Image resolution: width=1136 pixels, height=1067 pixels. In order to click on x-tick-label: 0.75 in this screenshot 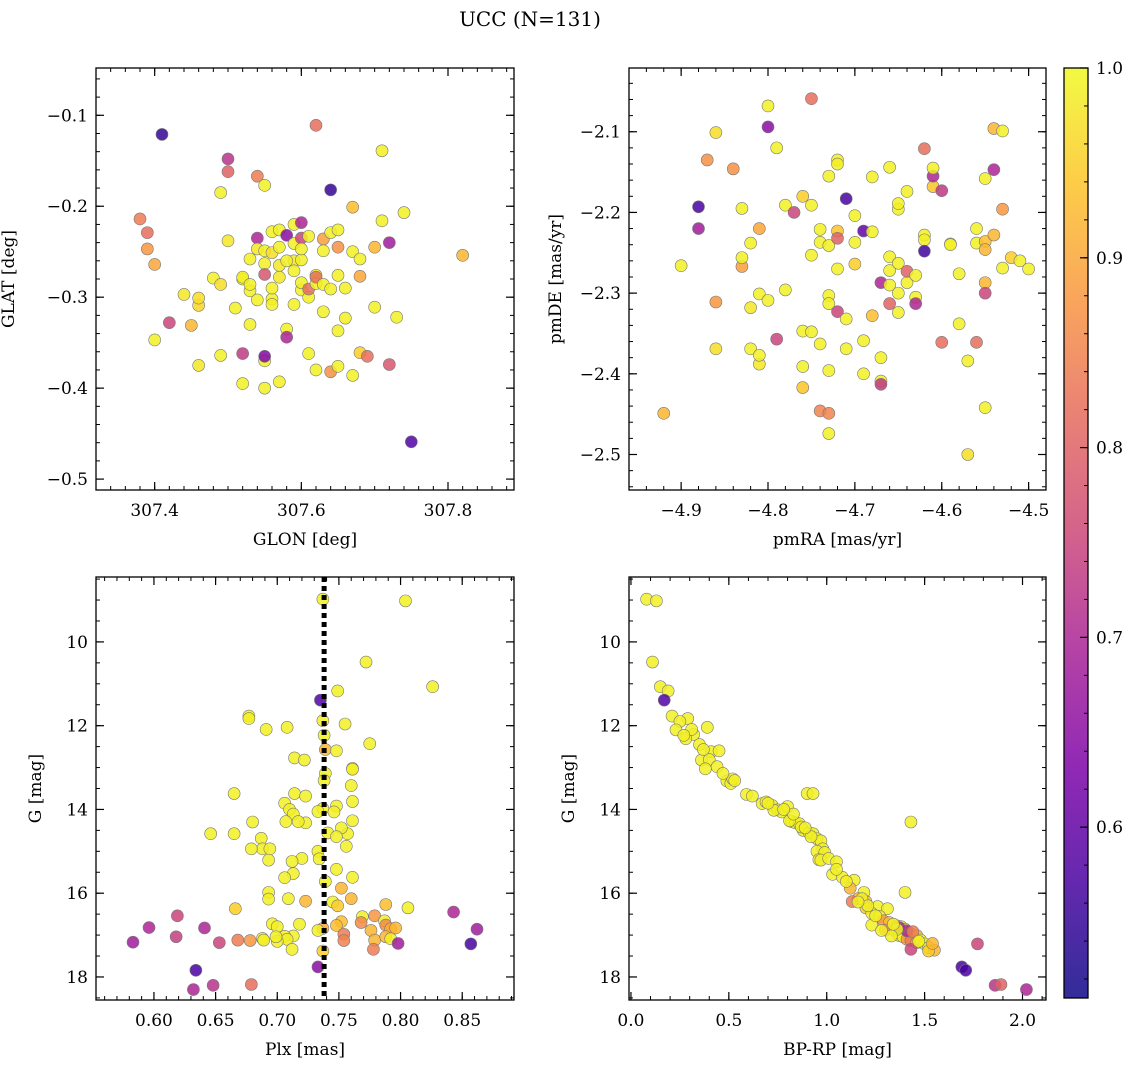, I will do `click(339, 1021)`.